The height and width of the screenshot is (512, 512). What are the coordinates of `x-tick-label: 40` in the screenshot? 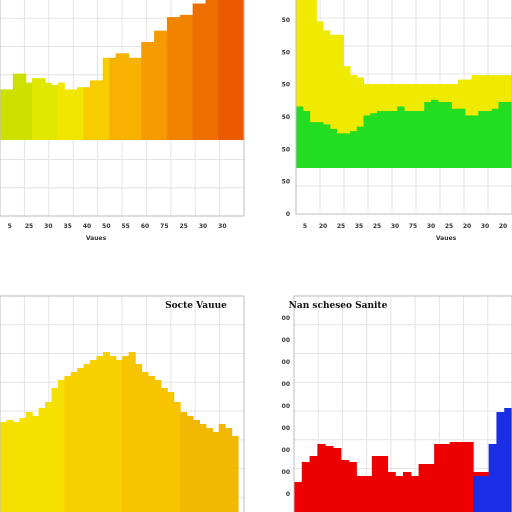 It's located at (87, 226).